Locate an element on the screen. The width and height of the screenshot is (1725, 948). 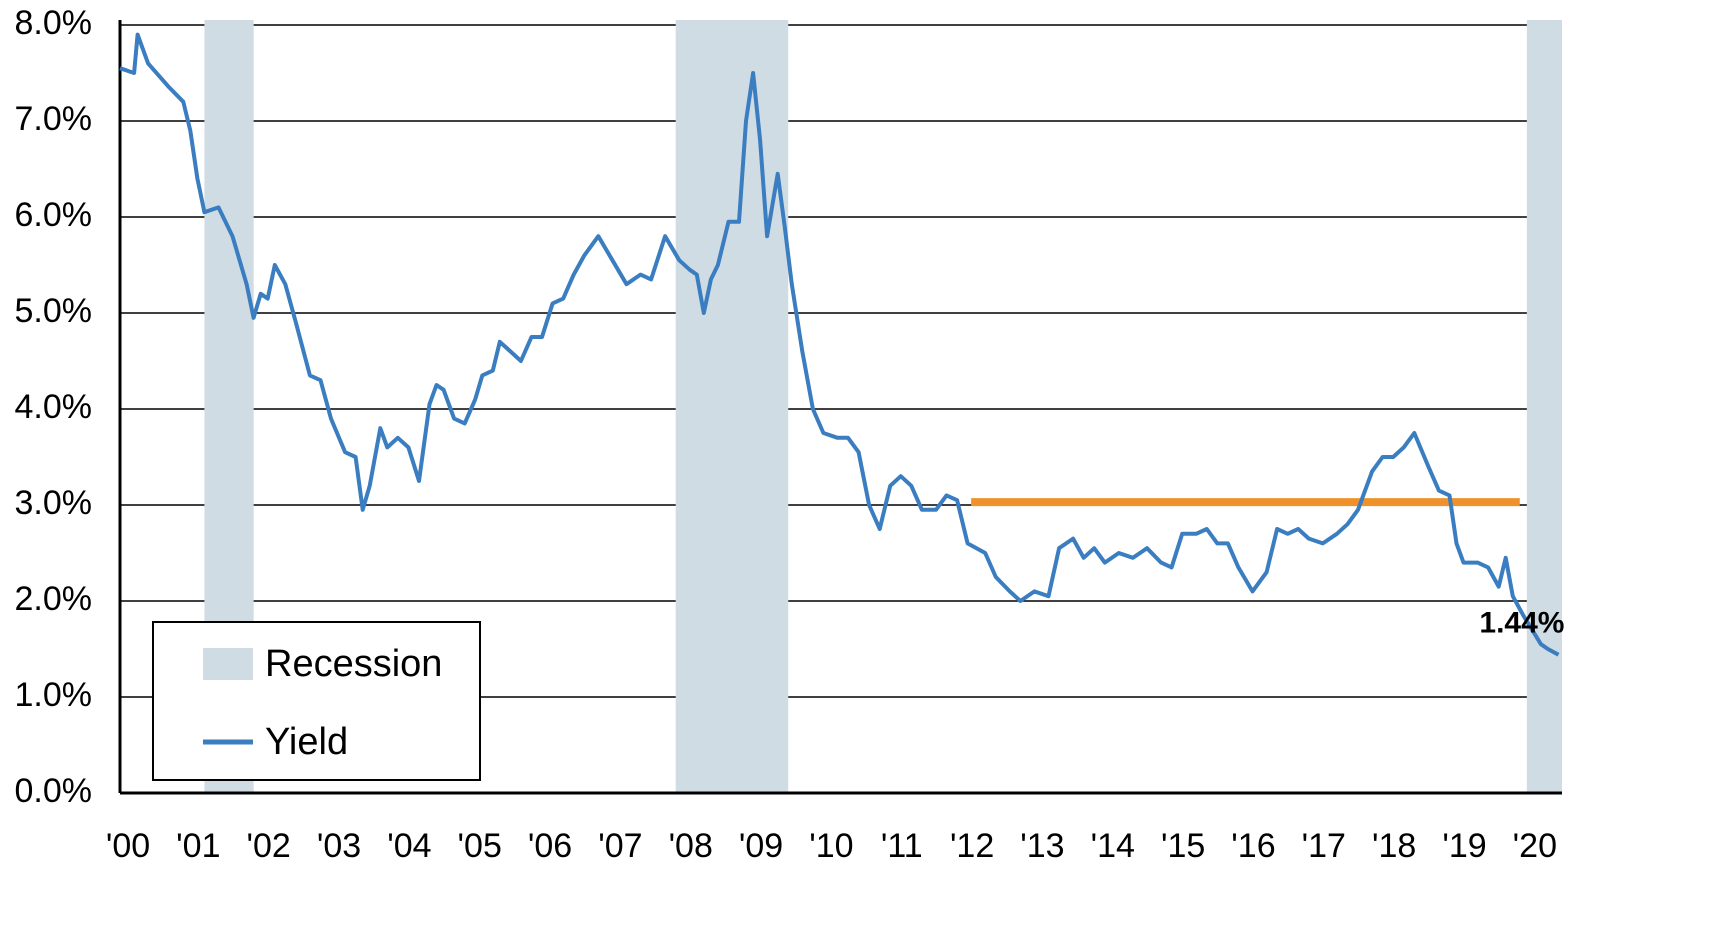
y-tick-label: 8.0% is located at coordinates (54, 23).